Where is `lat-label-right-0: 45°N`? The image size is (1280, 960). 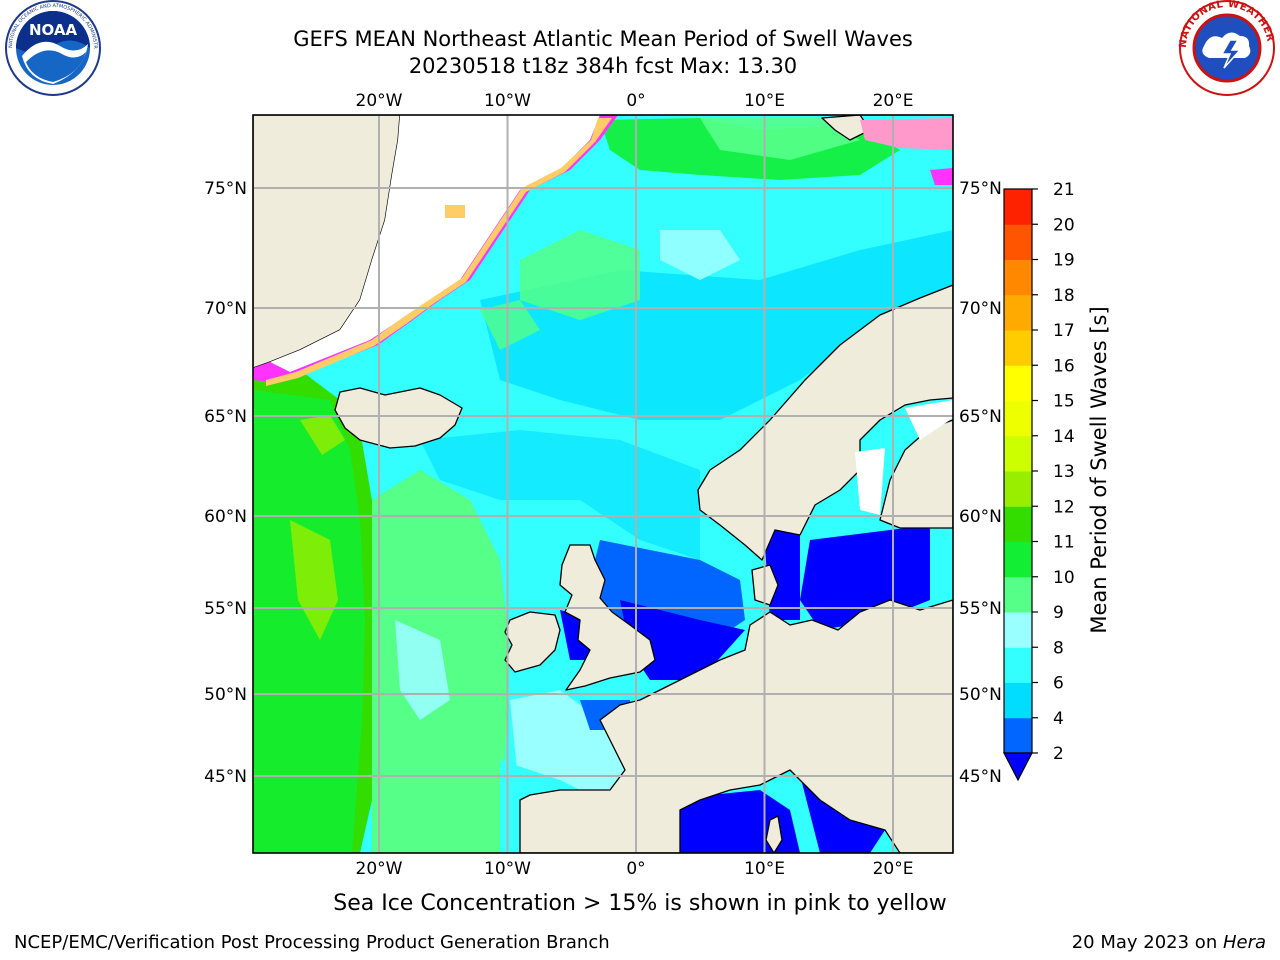 lat-label-right-0: 45°N is located at coordinates (980, 777).